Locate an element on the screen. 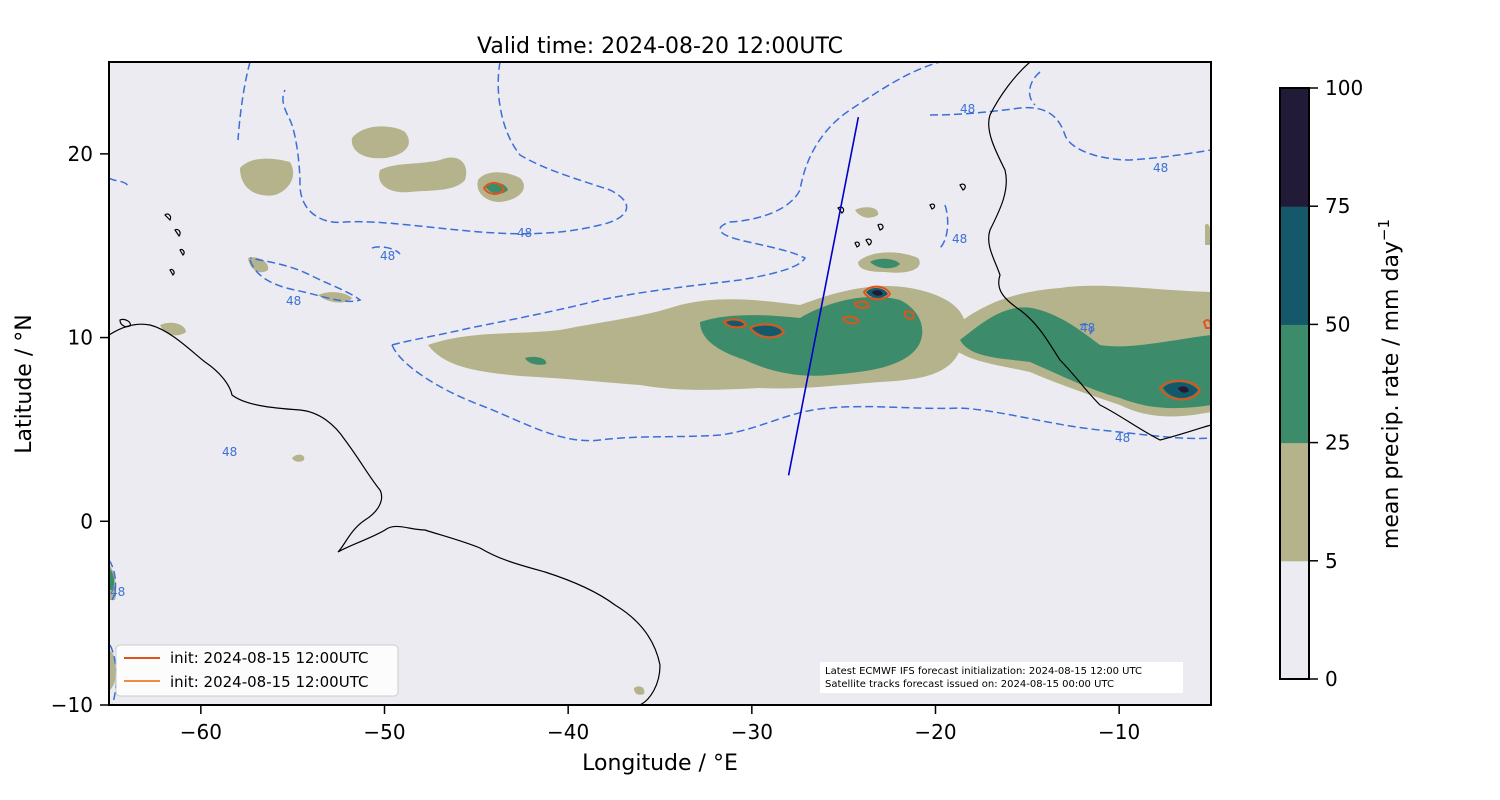 Image resolution: width=1500 pixels, height=800 pixels. colorbar-tick-label: 50 is located at coordinates (1337, 324).